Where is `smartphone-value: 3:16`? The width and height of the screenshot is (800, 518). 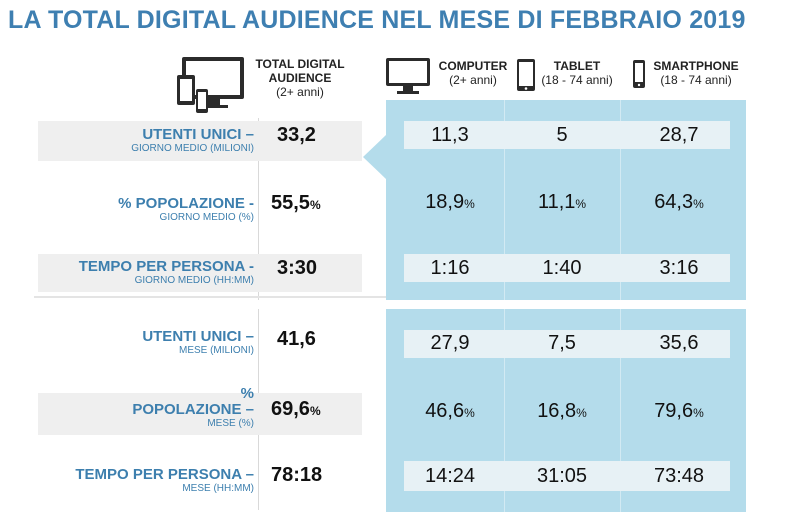 smartphone-value: 3:16 is located at coordinates (679, 268).